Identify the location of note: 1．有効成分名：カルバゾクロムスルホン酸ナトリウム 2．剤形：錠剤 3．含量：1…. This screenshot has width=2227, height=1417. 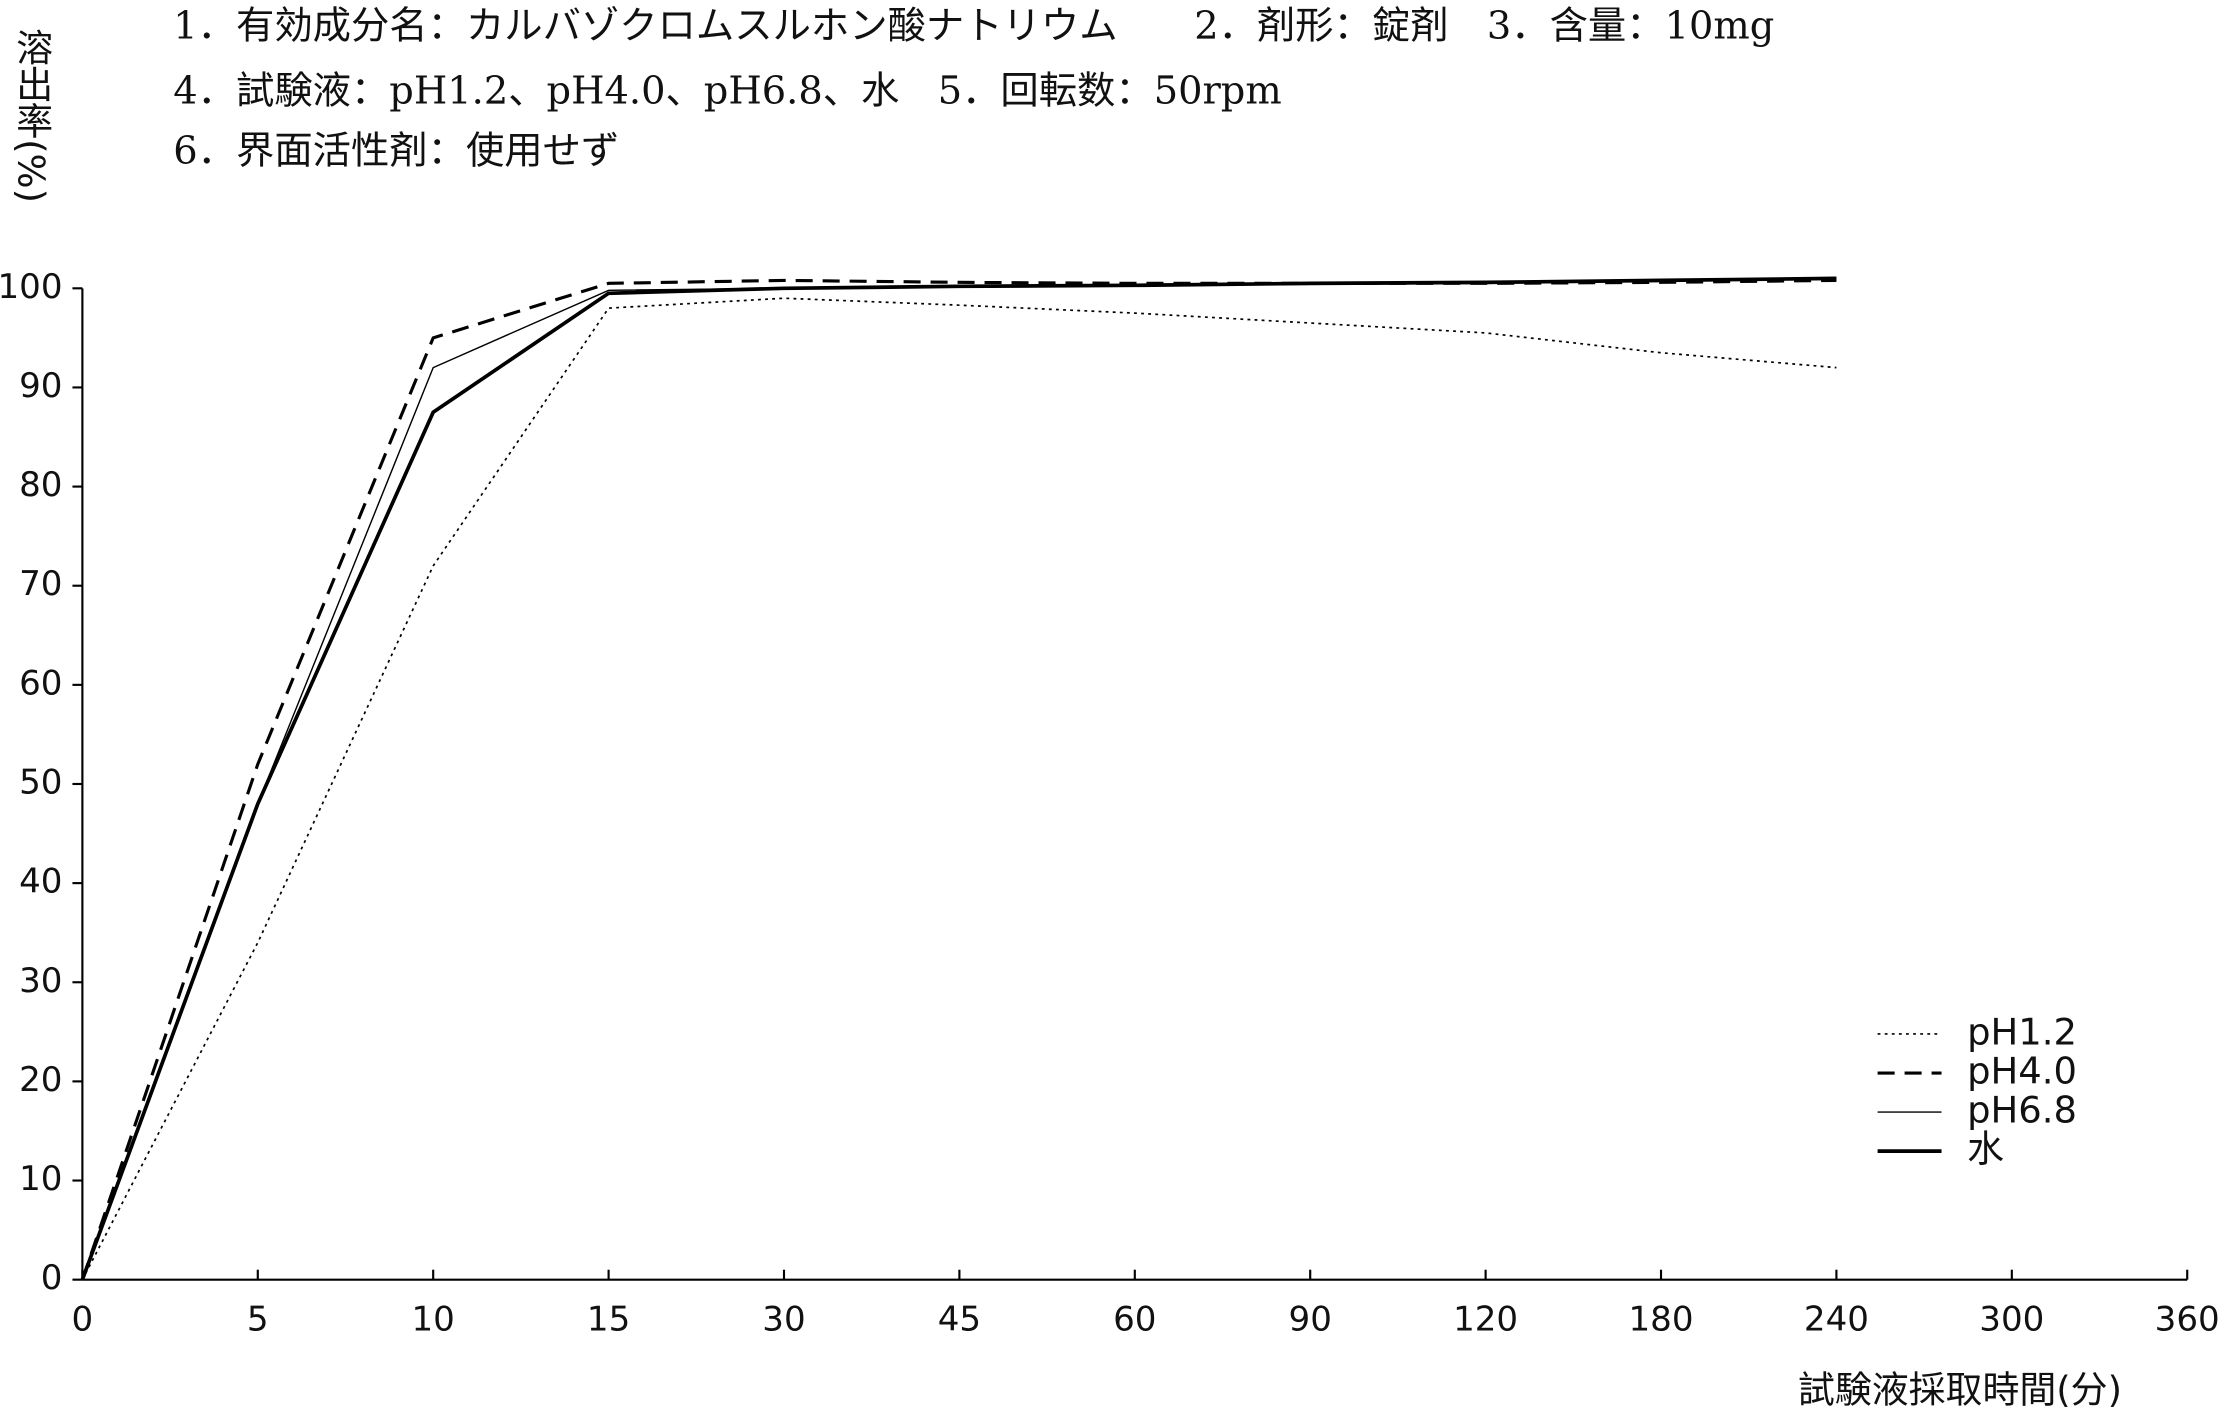
(973, 25).